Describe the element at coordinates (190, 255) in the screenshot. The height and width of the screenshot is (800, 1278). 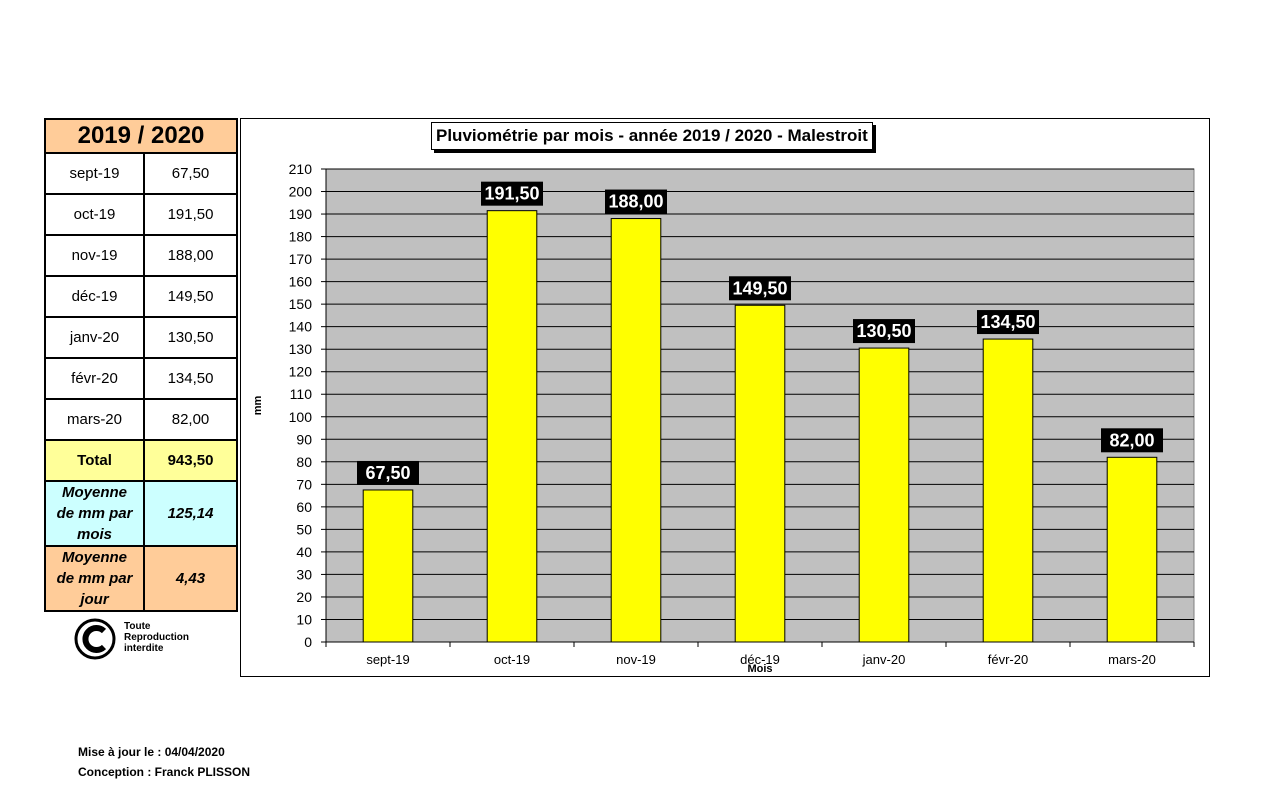
I see `month-value: 188,00` at that location.